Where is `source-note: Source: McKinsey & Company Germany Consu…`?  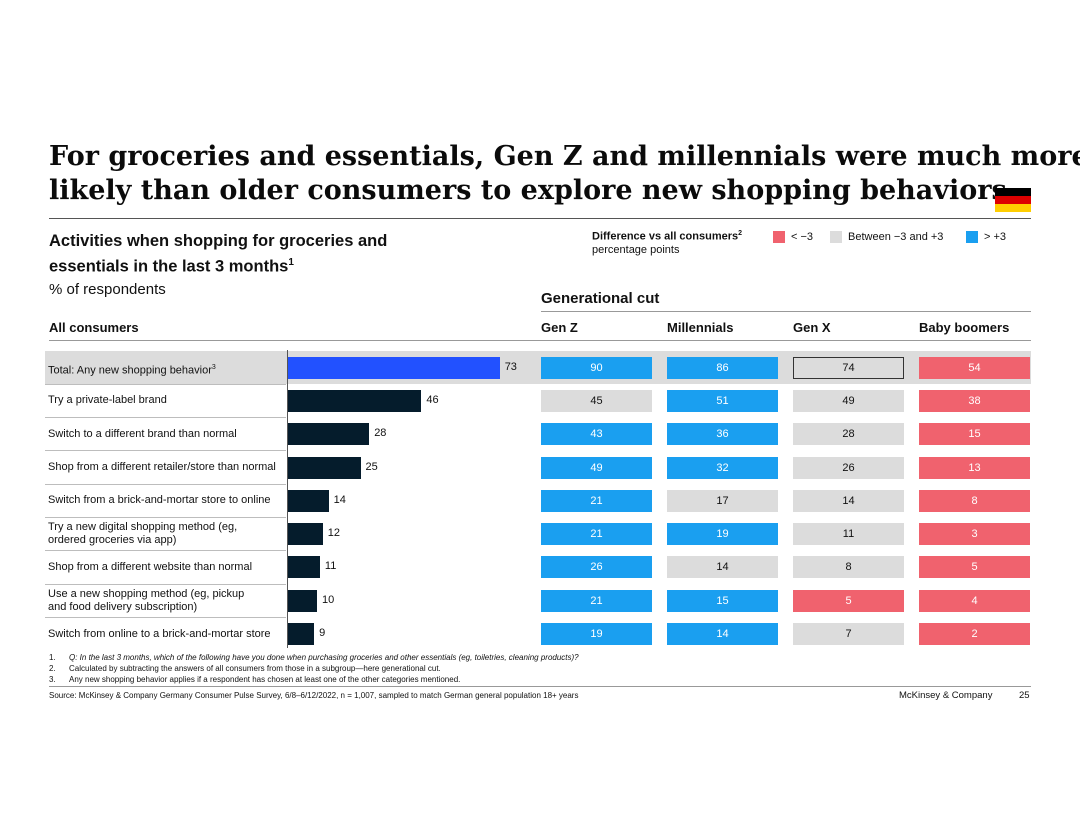
source-note: Source: McKinsey & Company Germany Consu… is located at coordinates (314, 695).